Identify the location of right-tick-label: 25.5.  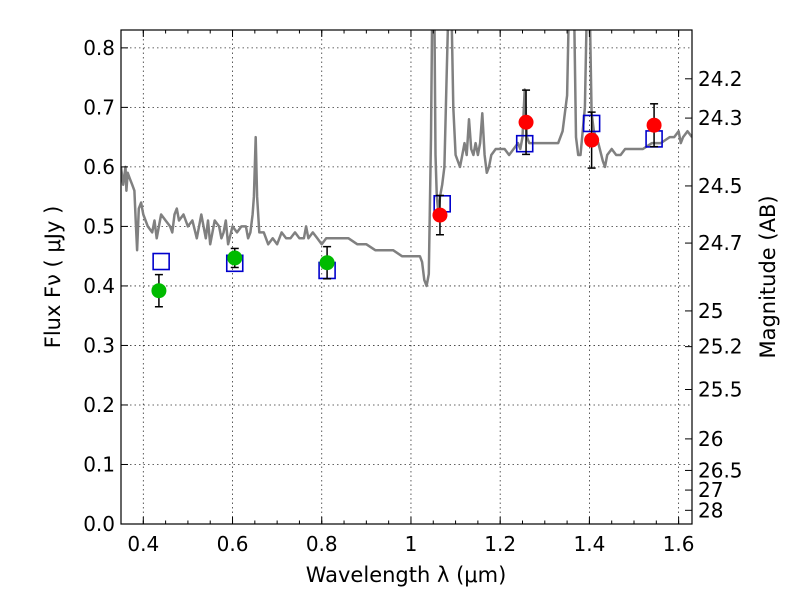
(720, 389).